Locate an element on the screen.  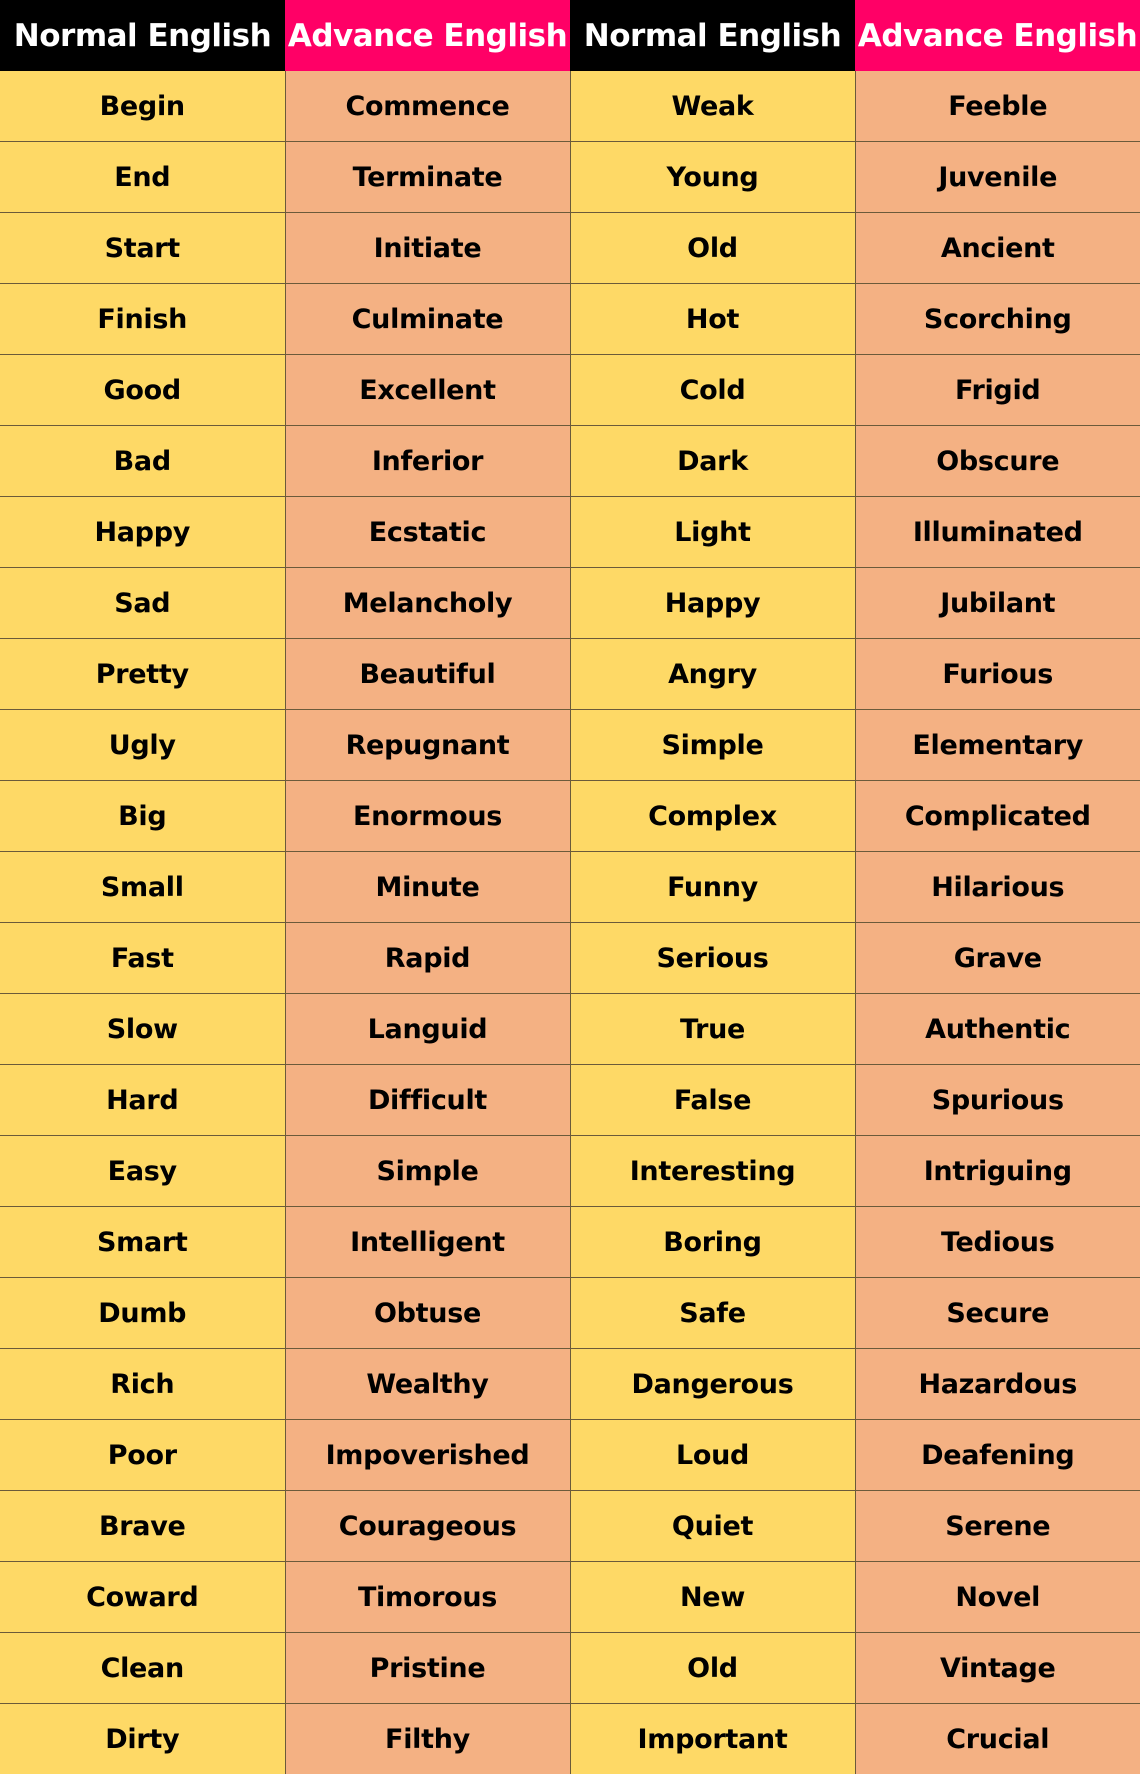
advance-word-cell: Juvenile is located at coordinates (997, 177).